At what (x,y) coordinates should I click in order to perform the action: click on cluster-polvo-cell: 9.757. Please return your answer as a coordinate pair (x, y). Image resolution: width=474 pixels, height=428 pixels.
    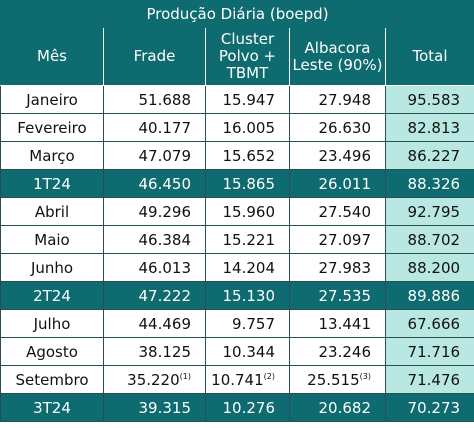
    Looking at the image, I should click on (247, 323).